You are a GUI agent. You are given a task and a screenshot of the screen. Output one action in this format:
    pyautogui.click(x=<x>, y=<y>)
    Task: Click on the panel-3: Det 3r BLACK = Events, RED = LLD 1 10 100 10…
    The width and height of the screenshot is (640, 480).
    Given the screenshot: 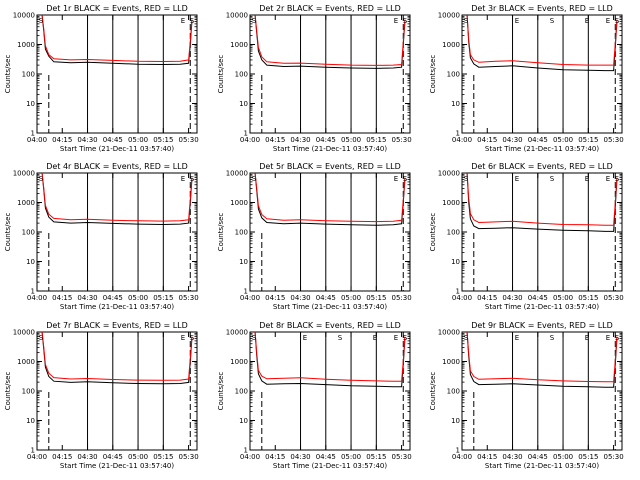 What is the action you would take?
    pyautogui.click(x=526, y=78)
    